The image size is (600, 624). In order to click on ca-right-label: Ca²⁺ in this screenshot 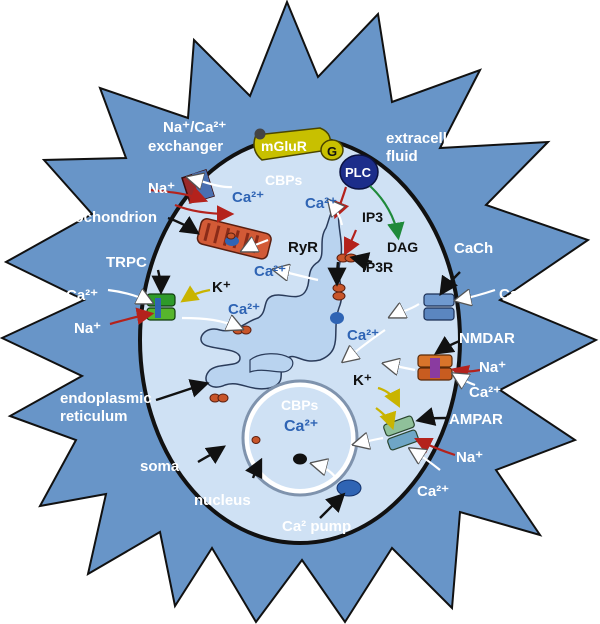, I will do `click(363, 335)`.